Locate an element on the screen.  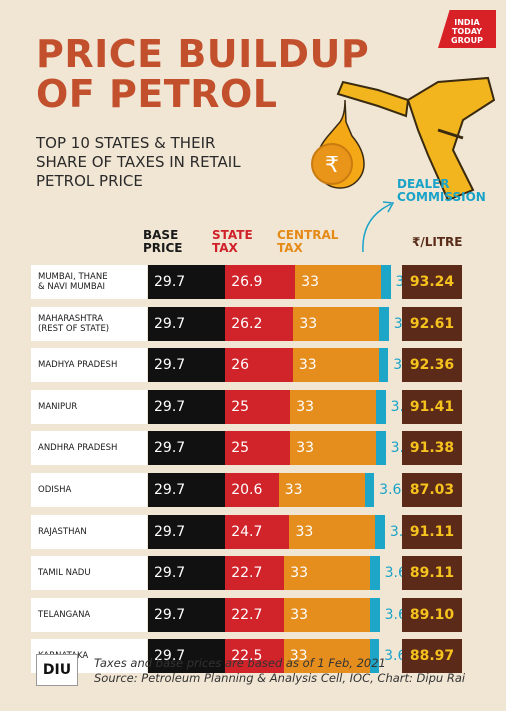
state-tax-bar: 22.5 is located at coordinates (254, 656).